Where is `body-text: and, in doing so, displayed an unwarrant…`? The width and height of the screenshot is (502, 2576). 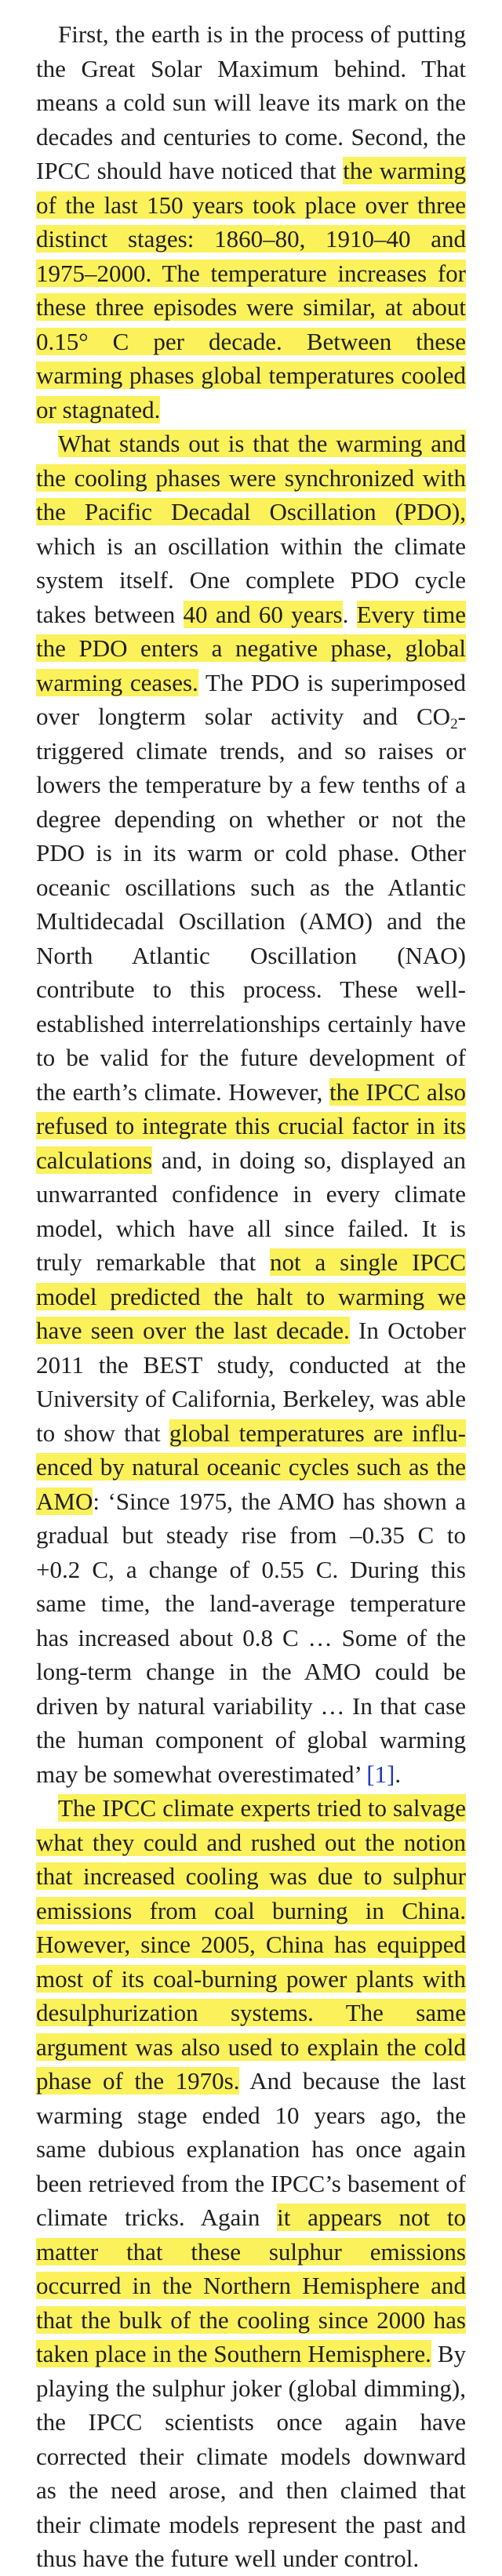
body-text: and, in doing so, displayed an unwarrant… is located at coordinates (251, 1211).